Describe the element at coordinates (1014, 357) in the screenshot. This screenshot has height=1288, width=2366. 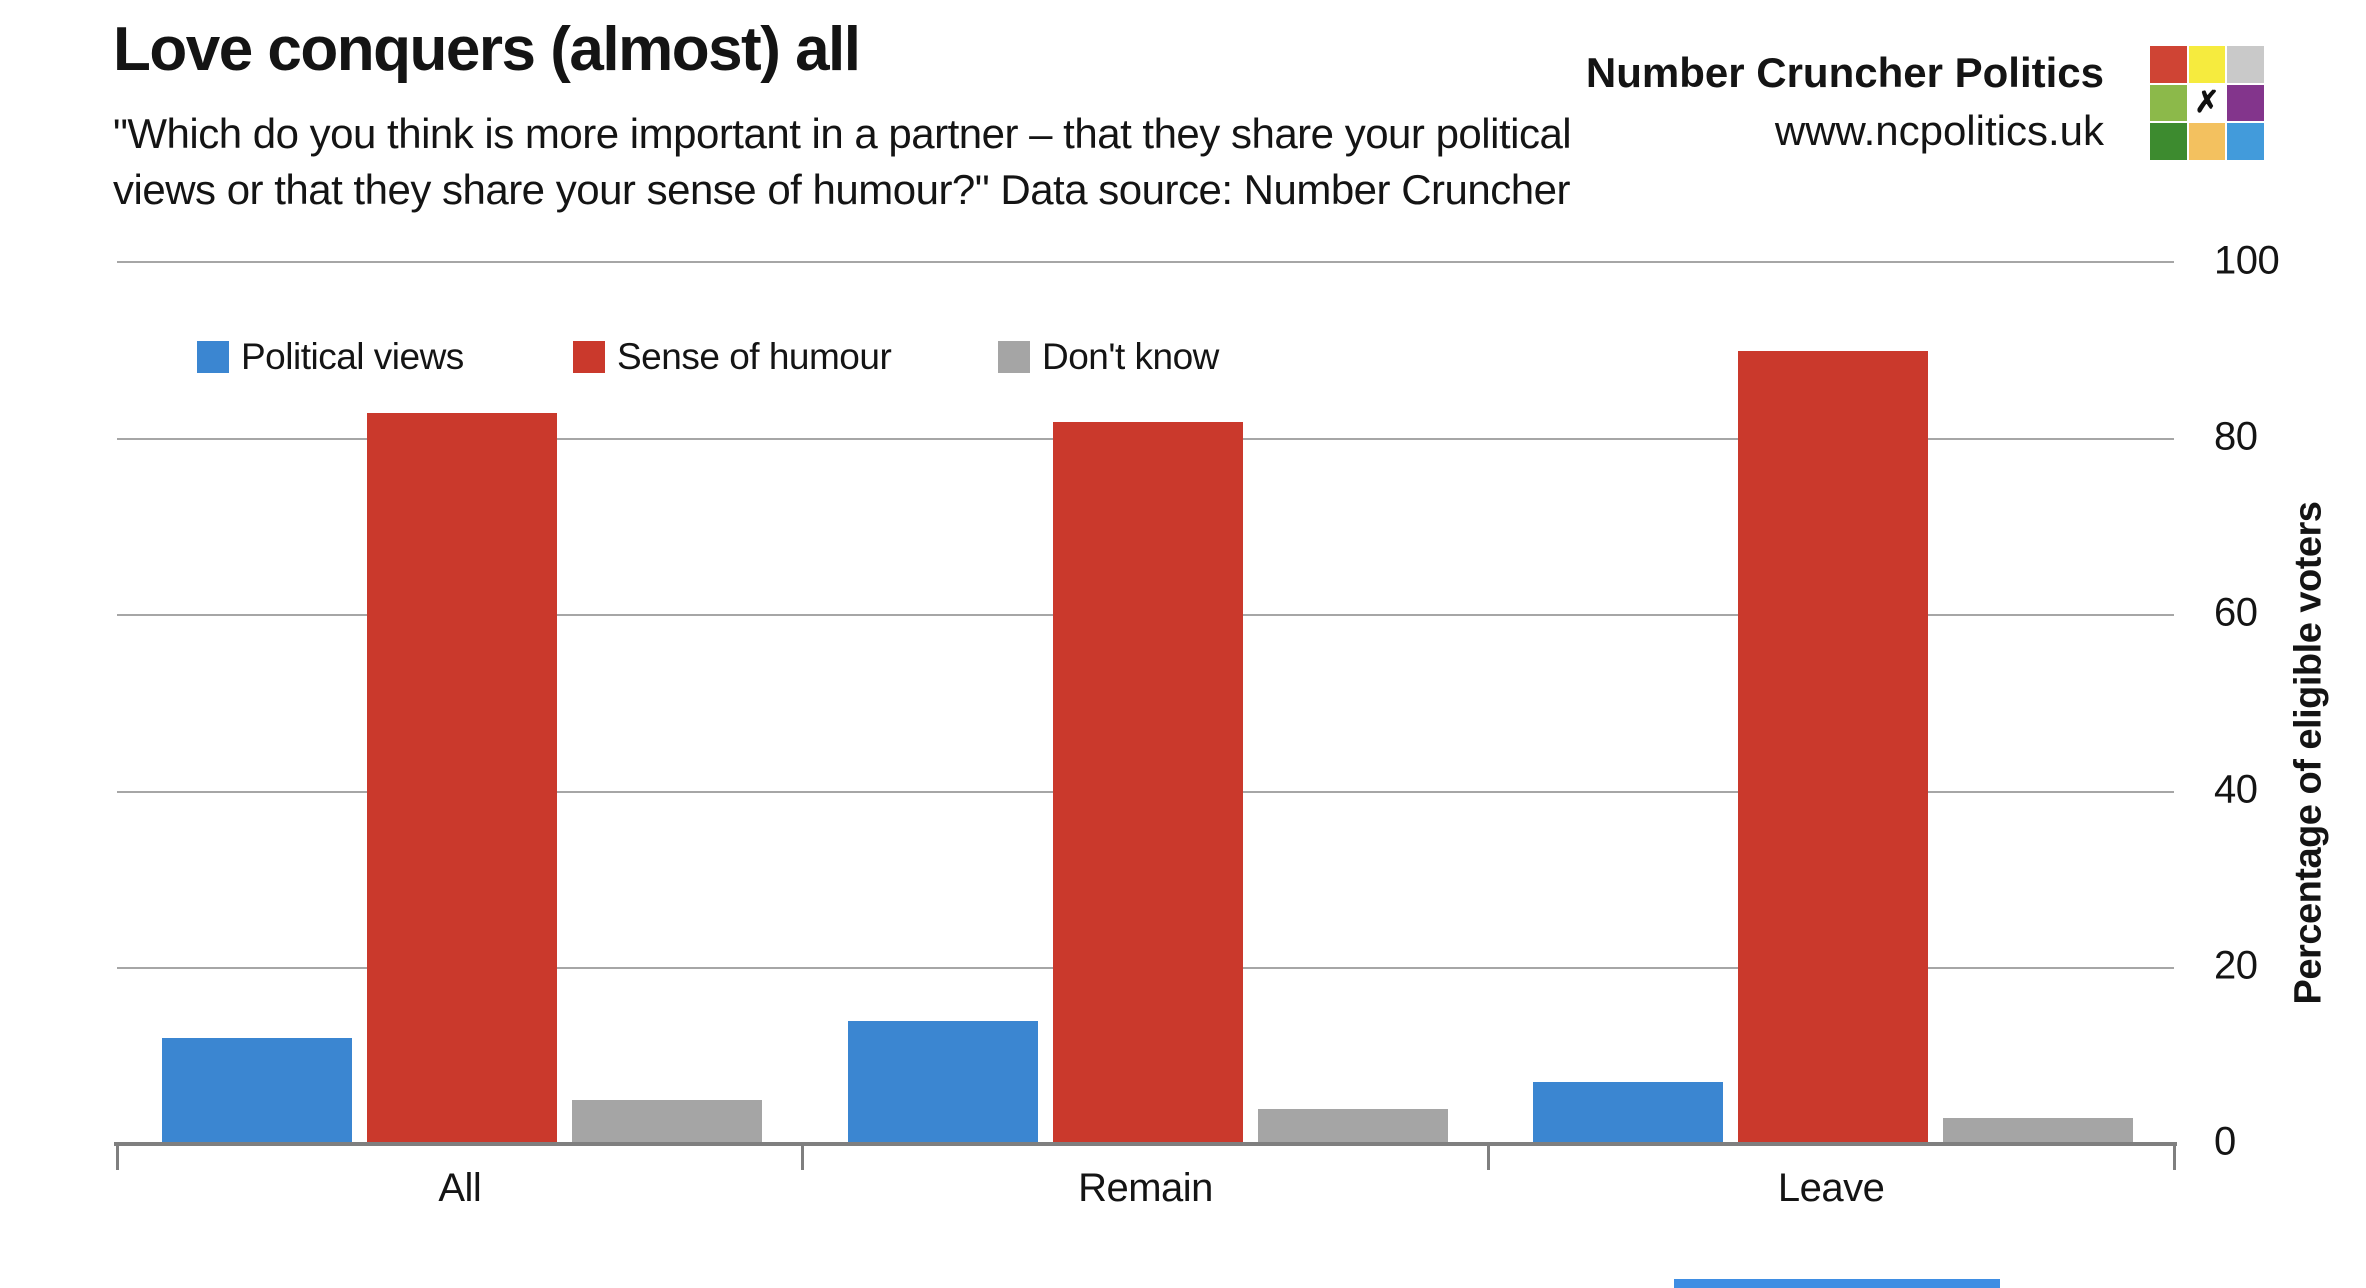
I see `legend-swatch-don-t-know` at that location.